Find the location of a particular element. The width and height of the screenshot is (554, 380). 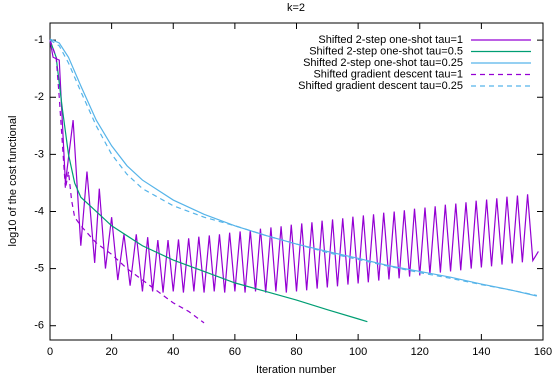

x-tick-label: 20 is located at coordinates (112, 352).